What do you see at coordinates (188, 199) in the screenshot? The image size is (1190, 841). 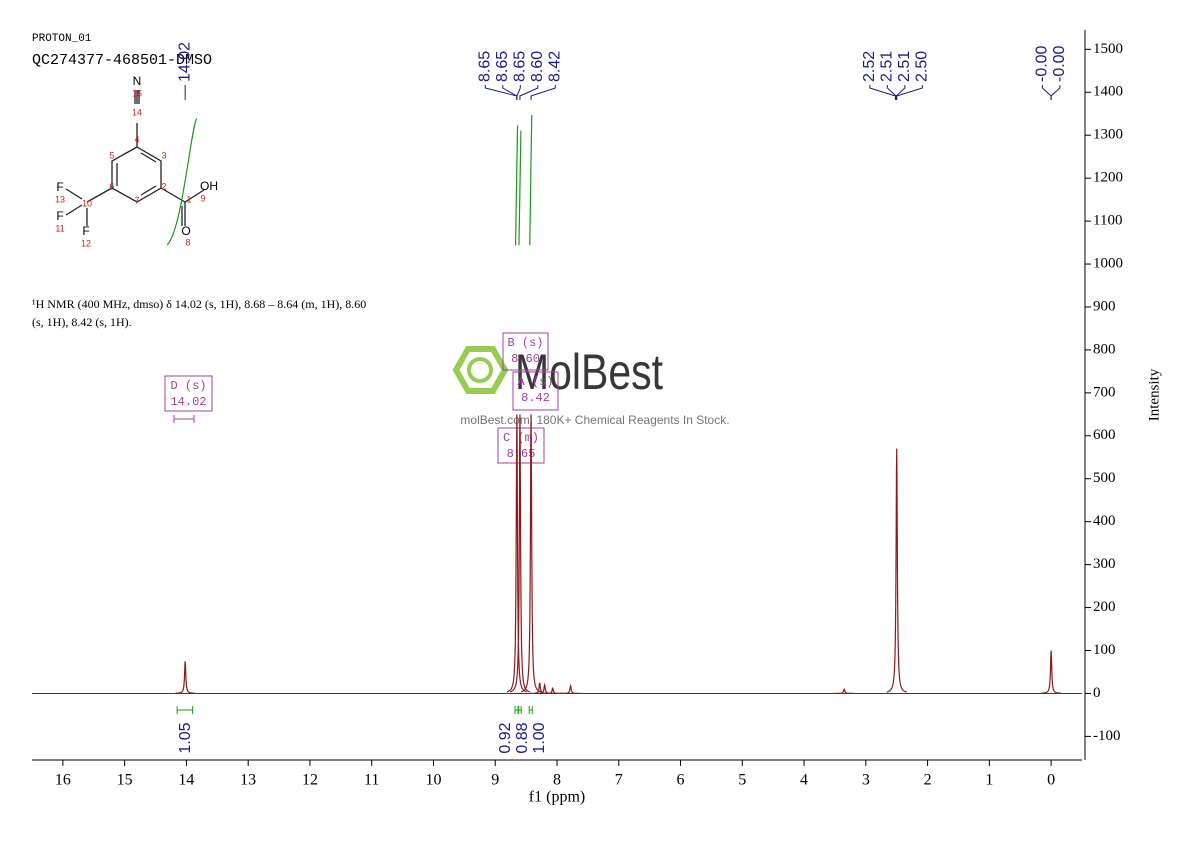 I see `atom-number: 1` at bounding box center [188, 199].